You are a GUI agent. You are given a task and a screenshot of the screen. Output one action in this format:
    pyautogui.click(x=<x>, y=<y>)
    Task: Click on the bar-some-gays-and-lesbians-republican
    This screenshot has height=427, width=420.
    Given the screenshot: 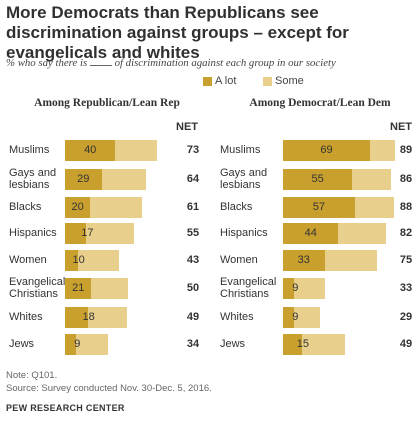 What is the action you would take?
    pyautogui.click(x=124, y=179)
    